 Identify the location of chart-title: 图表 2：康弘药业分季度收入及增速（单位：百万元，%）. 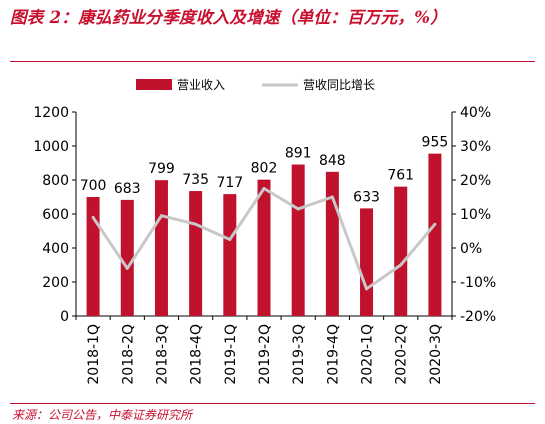
(229, 17).